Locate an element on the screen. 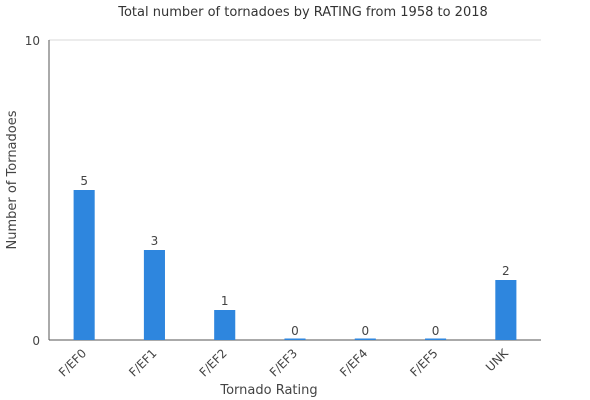  x-axis-title: Tornado Rating is located at coordinates (268, 390).